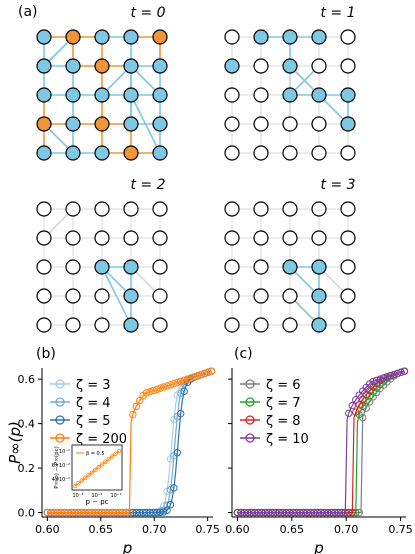 This screenshot has height=554, width=415. What do you see at coordinates (93, 421) in the screenshot?
I see `legend-label: ζ = 5` at bounding box center [93, 421].